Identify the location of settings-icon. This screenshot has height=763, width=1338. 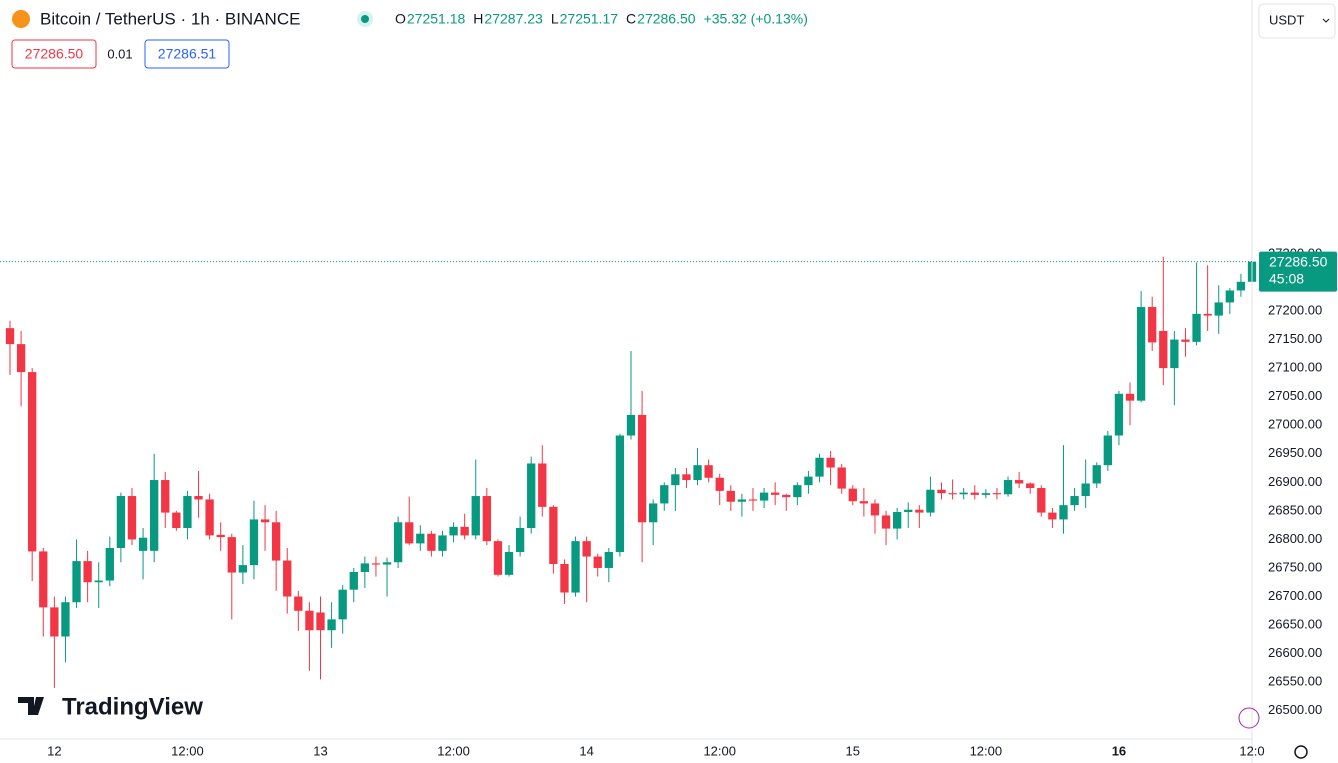
(1301, 752).